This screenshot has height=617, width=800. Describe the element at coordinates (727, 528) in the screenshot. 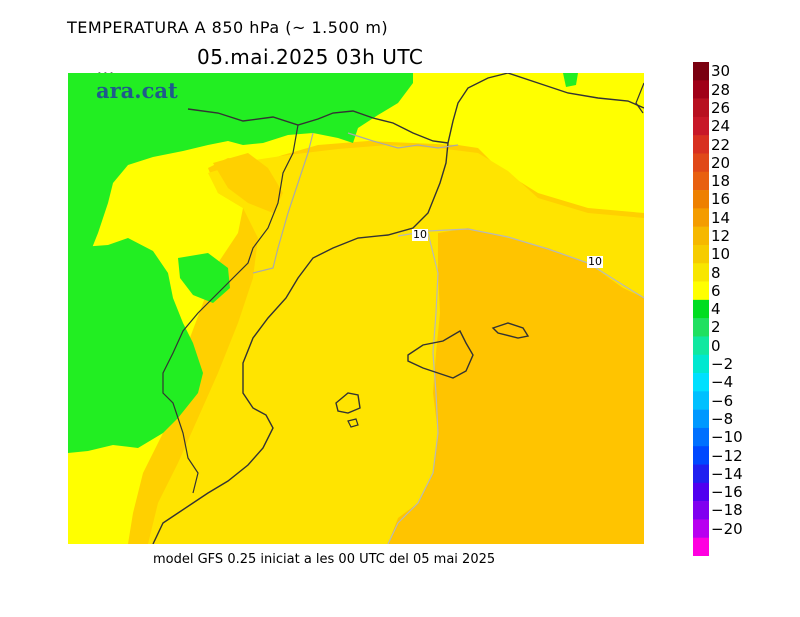

I see `colorbar-tick-label: −20` at that location.